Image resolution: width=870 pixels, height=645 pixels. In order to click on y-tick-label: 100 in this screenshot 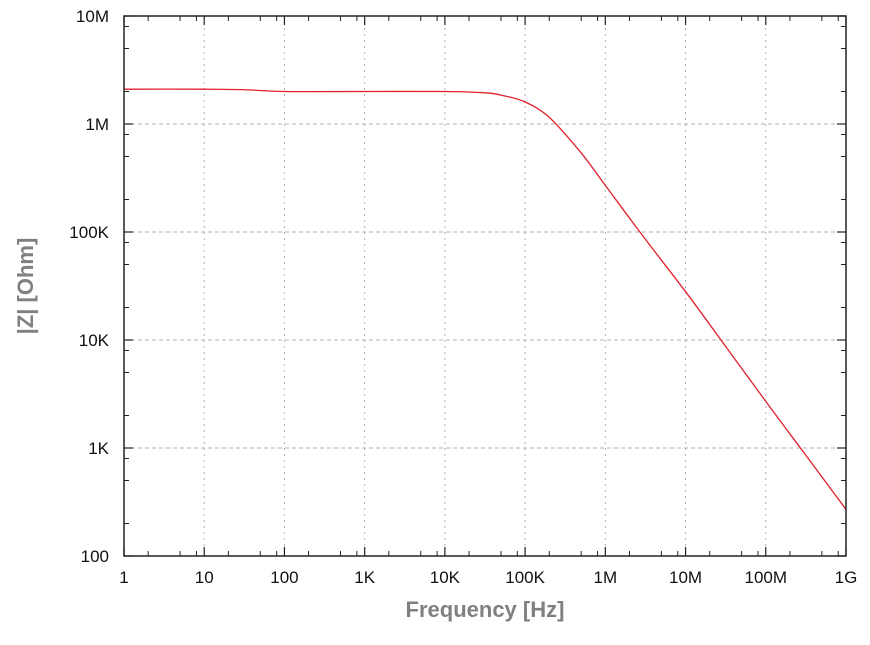, I will do `click(95, 556)`.